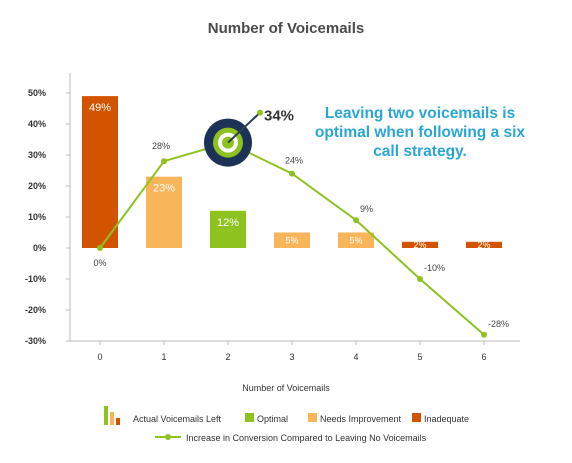 This screenshot has height=463, width=572. Describe the element at coordinates (99, 263) in the screenshot. I see `line-label-0: 0%` at that location.